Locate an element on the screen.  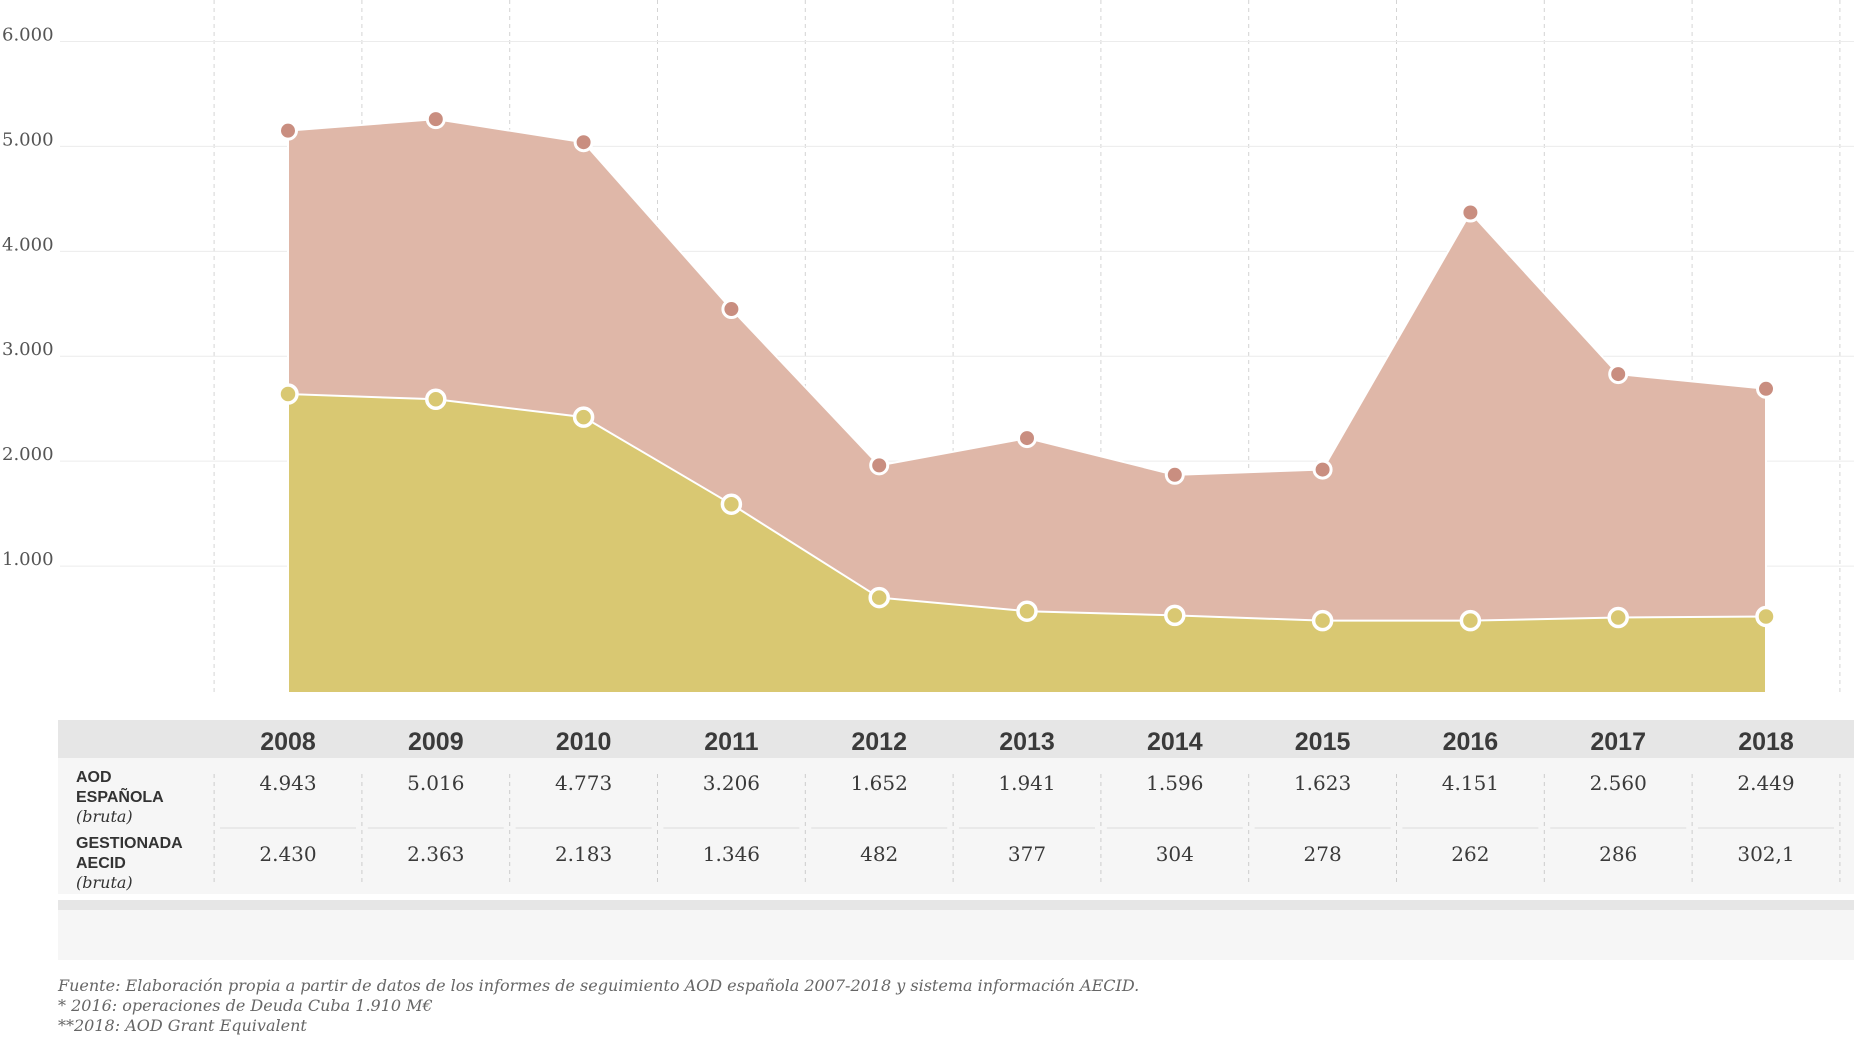
table-cell: 1.623 is located at coordinates (1322, 783).